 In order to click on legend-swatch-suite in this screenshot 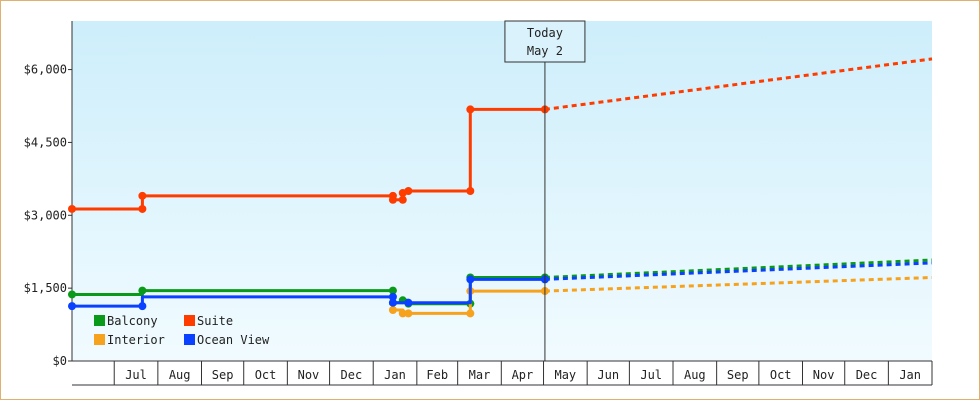, I will do `click(189, 320)`.